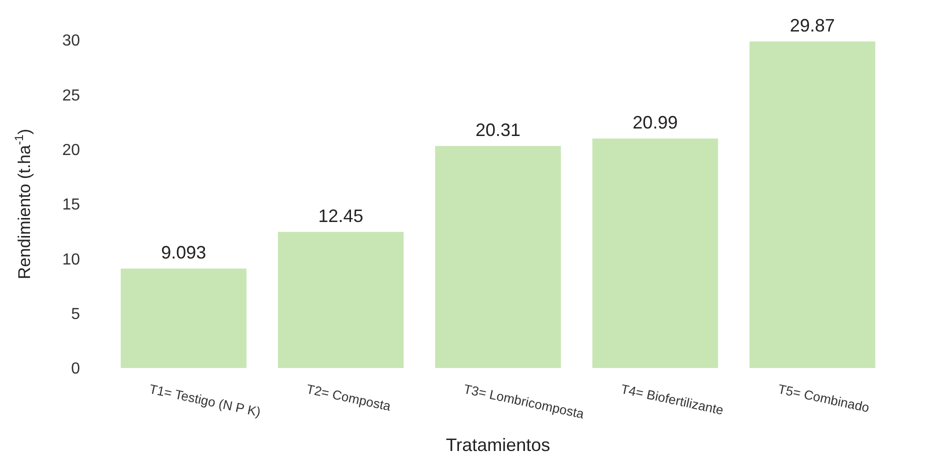 This screenshot has width=951, height=461. What do you see at coordinates (498, 130) in the screenshot?
I see `data-label: 20.31` at bounding box center [498, 130].